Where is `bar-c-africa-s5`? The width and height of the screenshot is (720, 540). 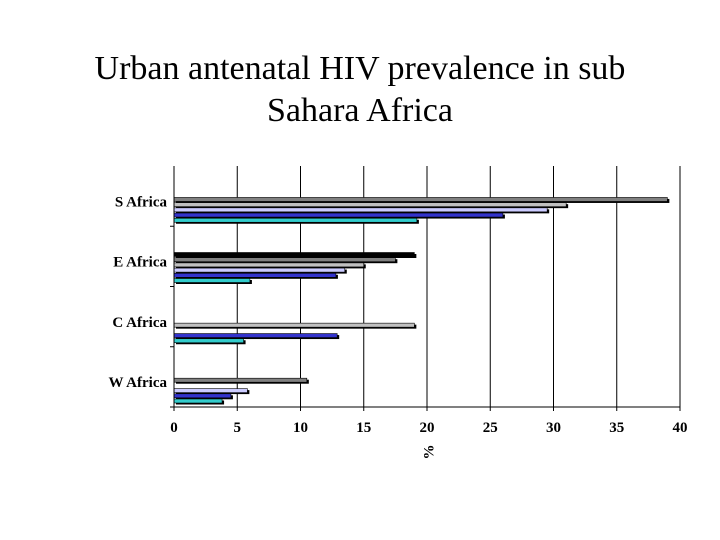
bar-c-africa-s5 is located at coordinates (208, 341).